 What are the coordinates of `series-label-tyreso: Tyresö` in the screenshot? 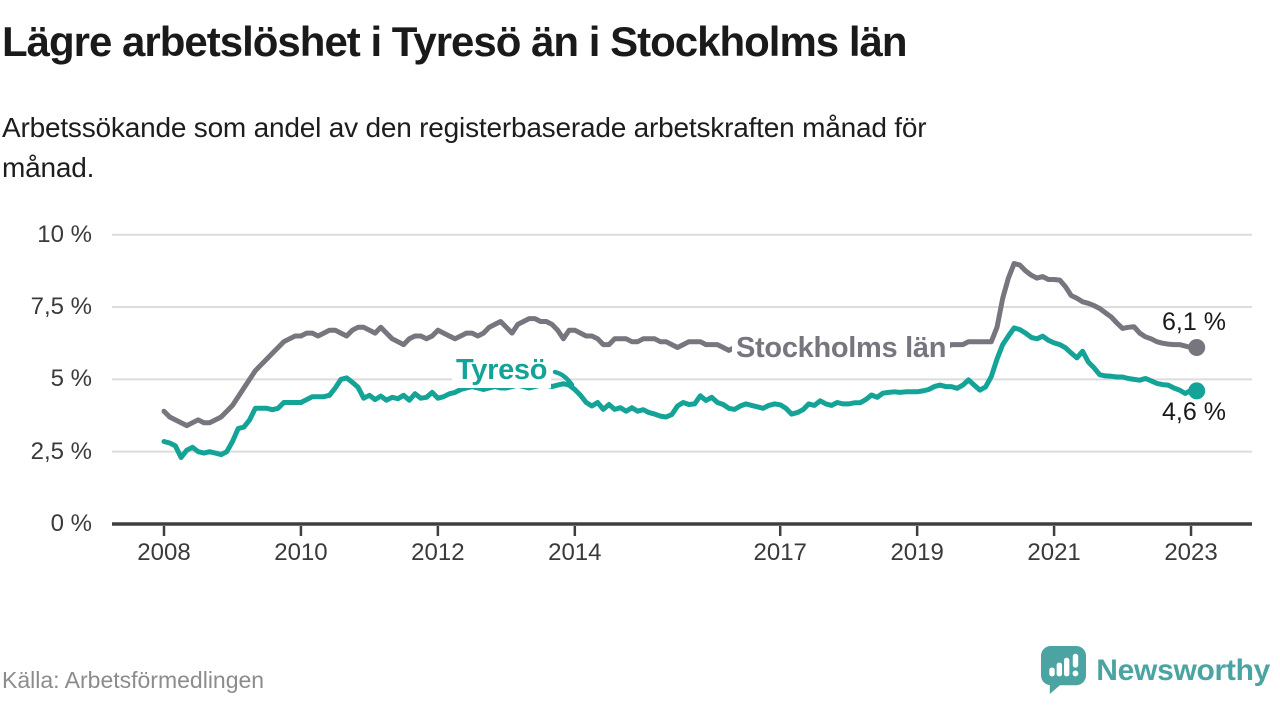 It's located at (502, 370).